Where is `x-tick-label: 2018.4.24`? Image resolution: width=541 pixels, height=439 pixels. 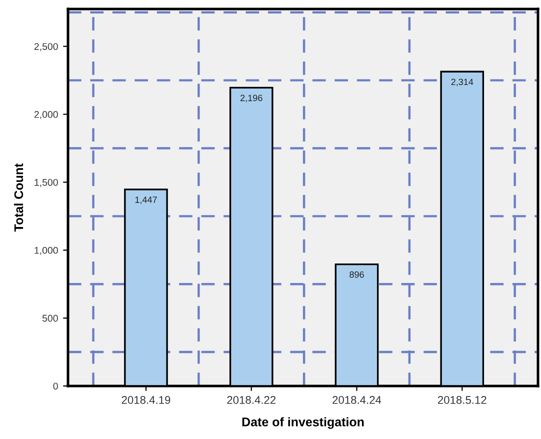
x-tick-label: 2018.4.24 is located at coordinates (357, 400).